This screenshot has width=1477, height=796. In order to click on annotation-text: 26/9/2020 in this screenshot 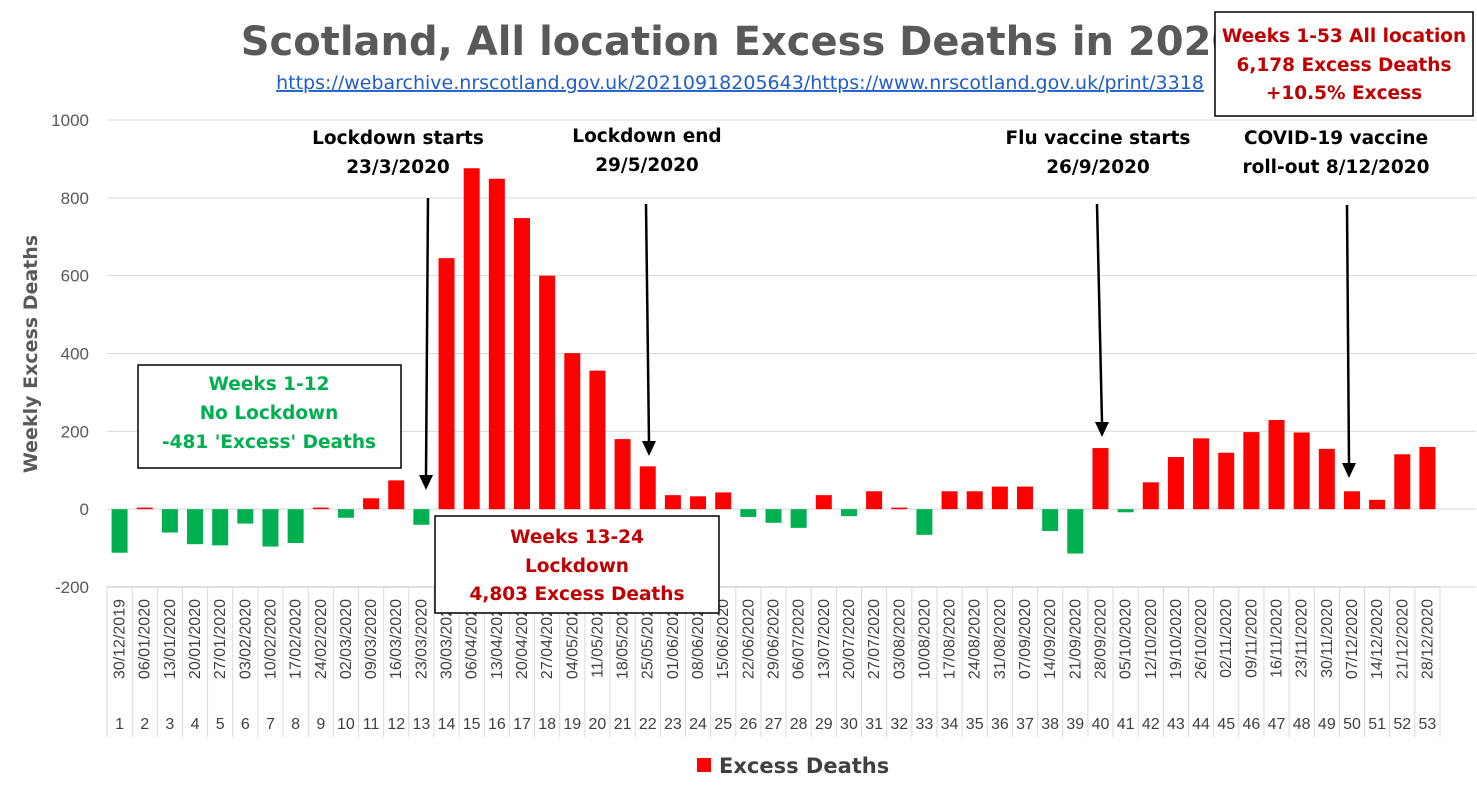, I will do `click(1098, 167)`.